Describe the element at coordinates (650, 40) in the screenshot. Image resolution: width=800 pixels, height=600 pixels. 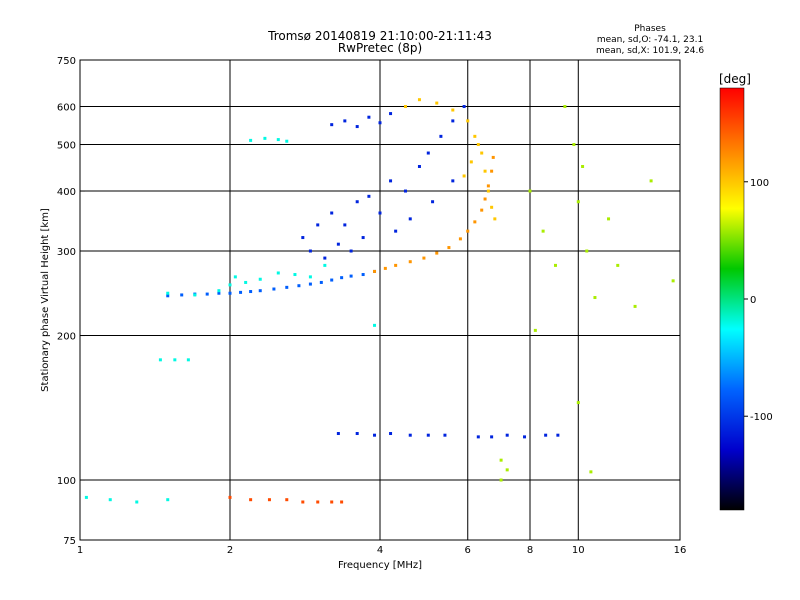
I see `stats-o-mode: mean, sd,O: -74.1, 23.1` at that location.